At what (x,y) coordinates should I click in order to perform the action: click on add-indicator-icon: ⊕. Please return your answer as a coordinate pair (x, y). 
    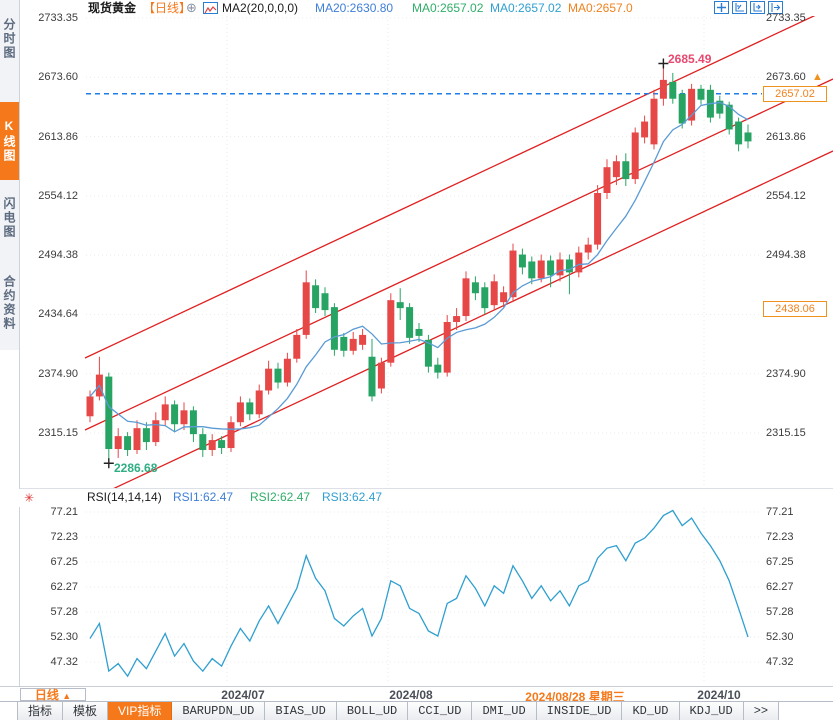
    Looking at the image, I should click on (191, 7).